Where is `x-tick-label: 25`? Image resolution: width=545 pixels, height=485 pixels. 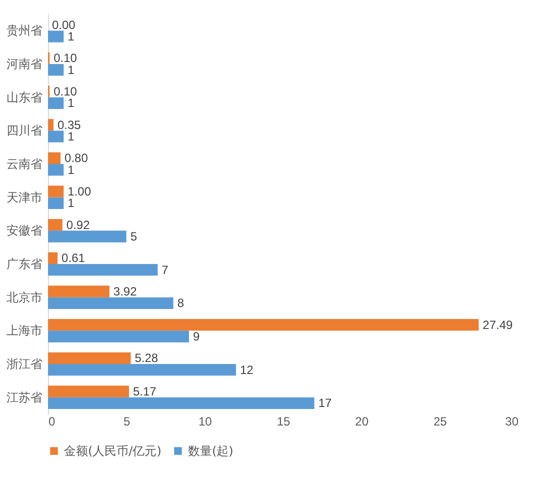
x-tick-label: 25 is located at coordinates (440, 421).